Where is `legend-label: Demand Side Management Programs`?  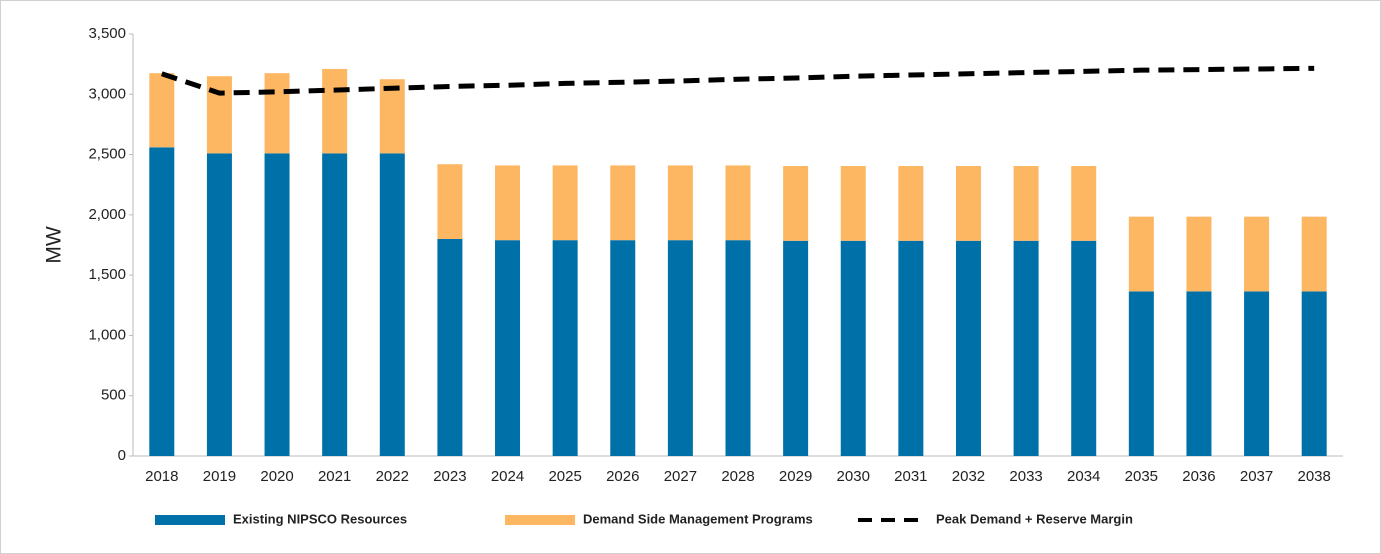 legend-label: Demand Side Management Programs is located at coordinates (698, 518).